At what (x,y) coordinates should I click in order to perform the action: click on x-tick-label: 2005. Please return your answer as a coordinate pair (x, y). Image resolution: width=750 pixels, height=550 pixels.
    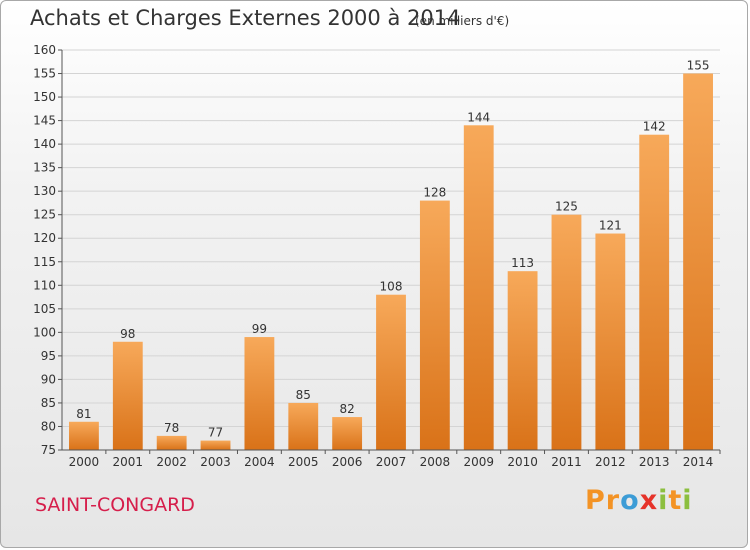
    Looking at the image, I should click on (303, 462).